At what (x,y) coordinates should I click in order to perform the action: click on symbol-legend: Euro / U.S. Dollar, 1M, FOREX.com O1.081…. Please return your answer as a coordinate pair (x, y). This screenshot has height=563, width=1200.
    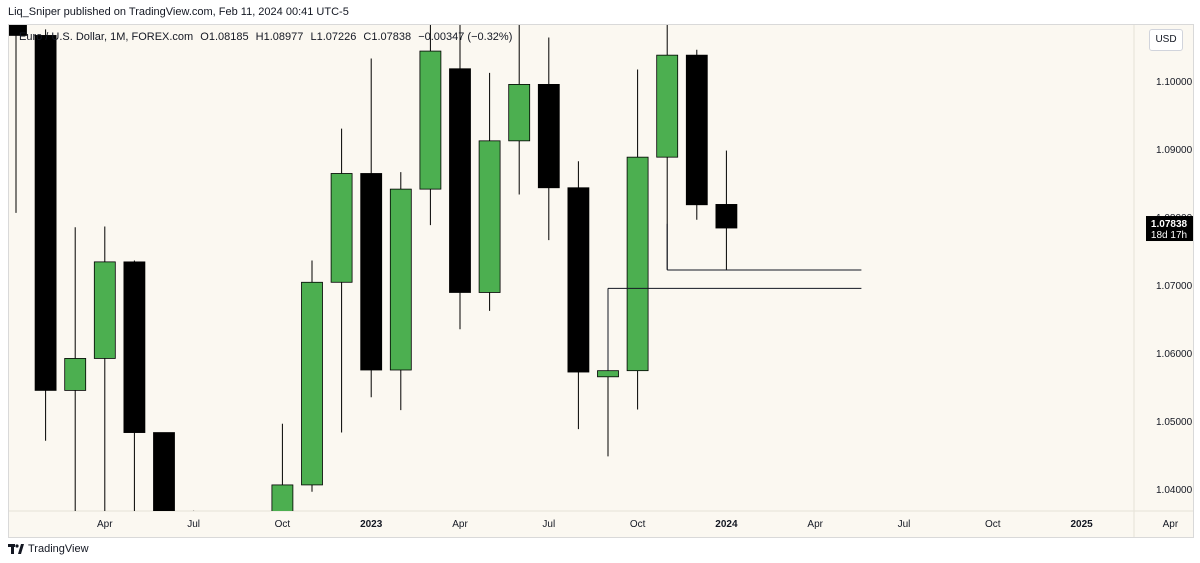
    Looking at the image, I should click on (267, 37).